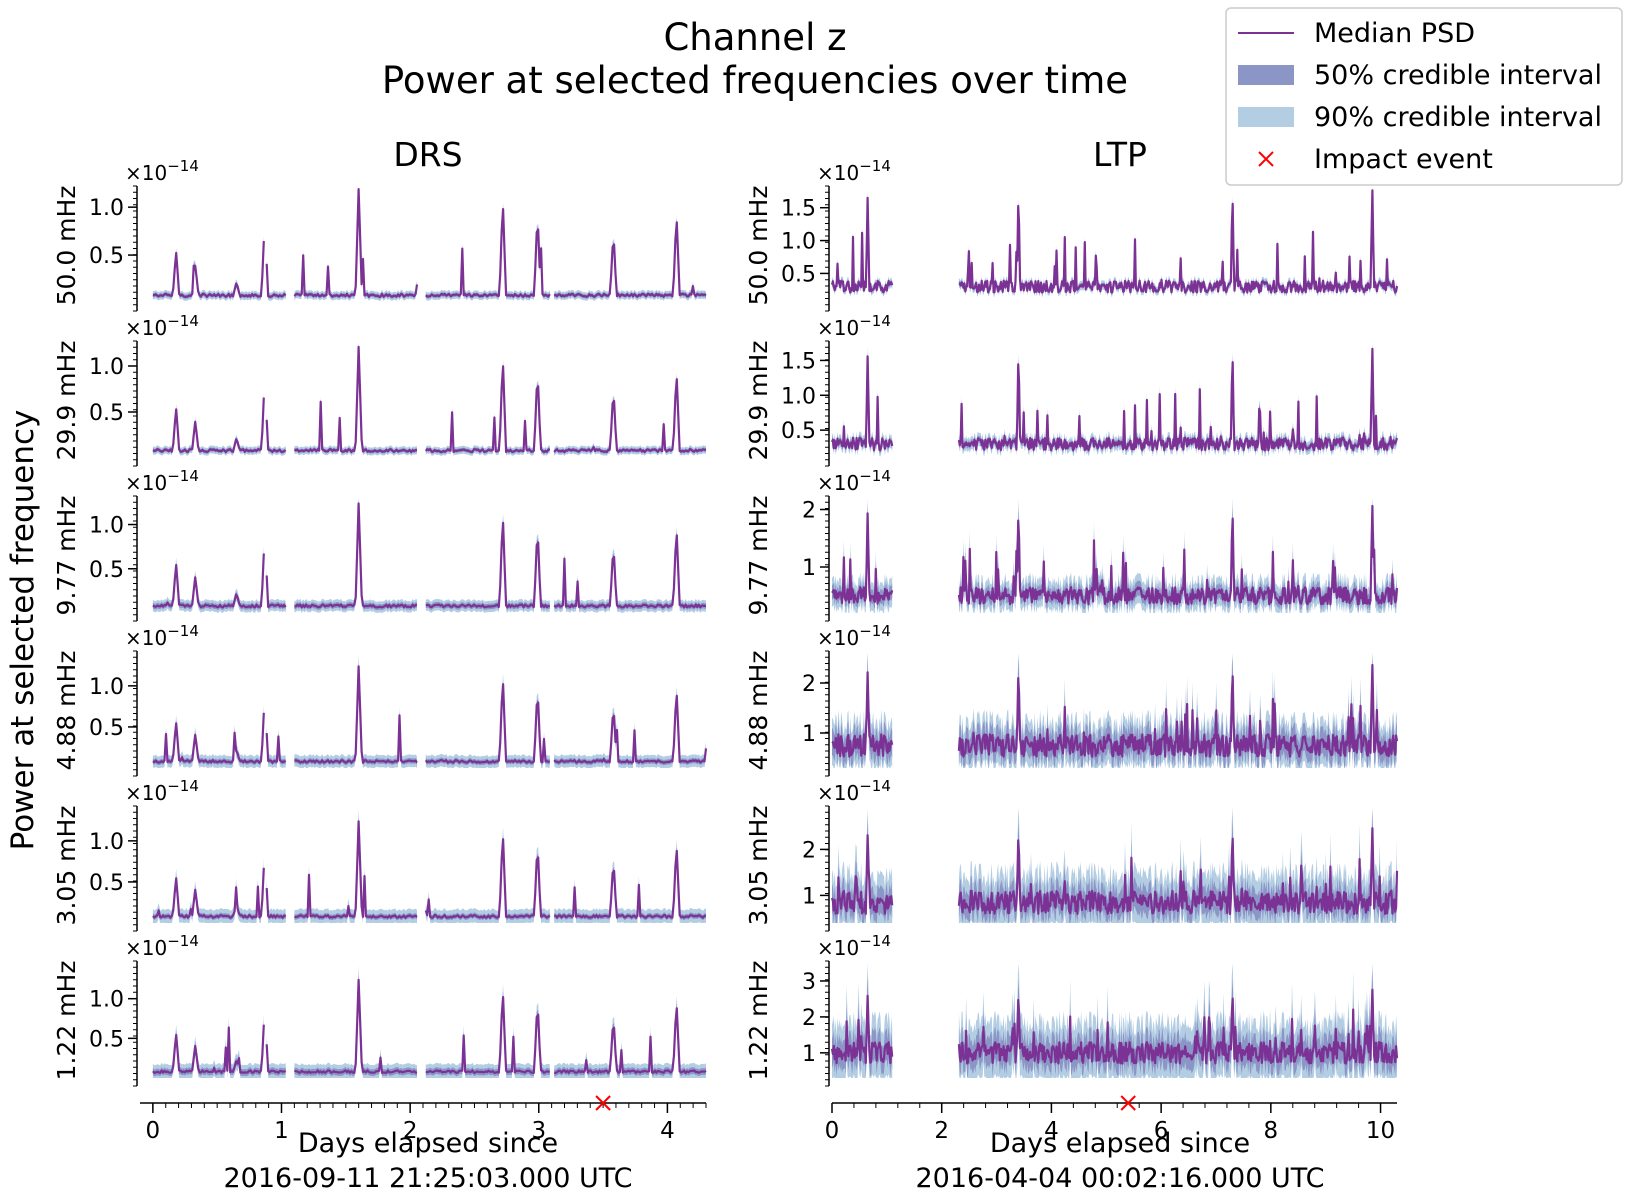 Image resolution: width=1628 pixels, height=1196 pixels. I want to click on legend-ci50-swatch, so click(1266, 75).